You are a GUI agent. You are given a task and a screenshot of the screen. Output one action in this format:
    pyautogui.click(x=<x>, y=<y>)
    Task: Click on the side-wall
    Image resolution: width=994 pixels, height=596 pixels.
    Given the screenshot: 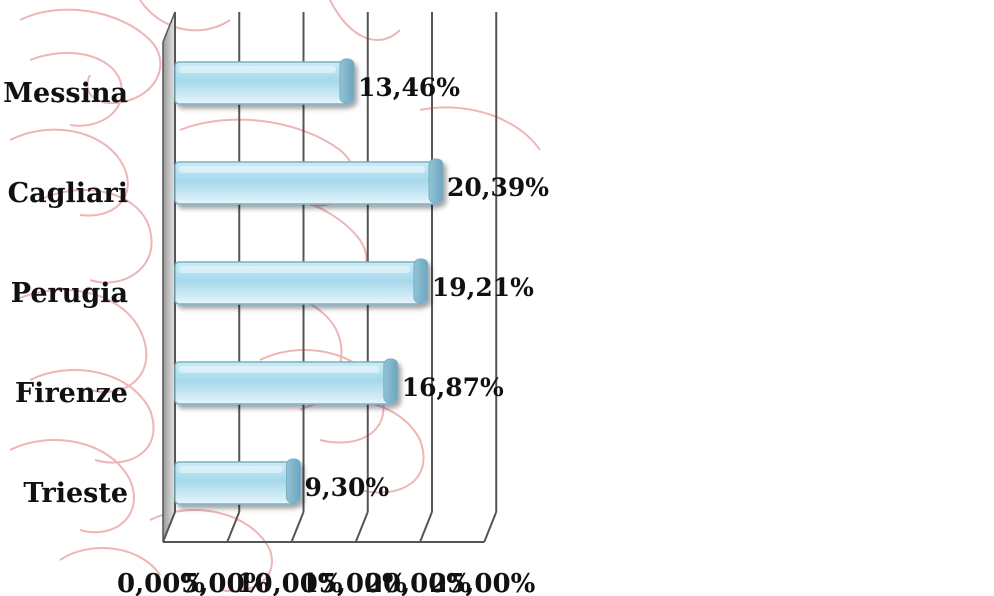 What is the action you would take?
    pyautogui.click(x=169, y=277)
    